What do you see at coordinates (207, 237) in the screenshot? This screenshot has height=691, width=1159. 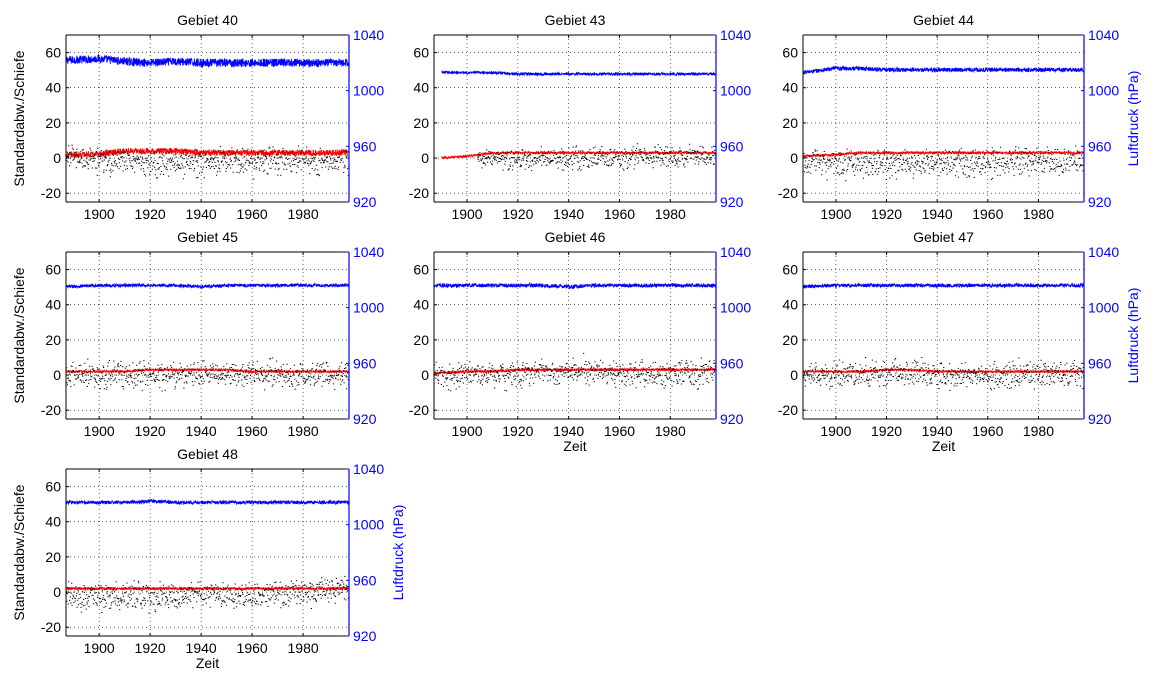 I see `panel-title: Gebiet 45` at bounding box center [207, 237].